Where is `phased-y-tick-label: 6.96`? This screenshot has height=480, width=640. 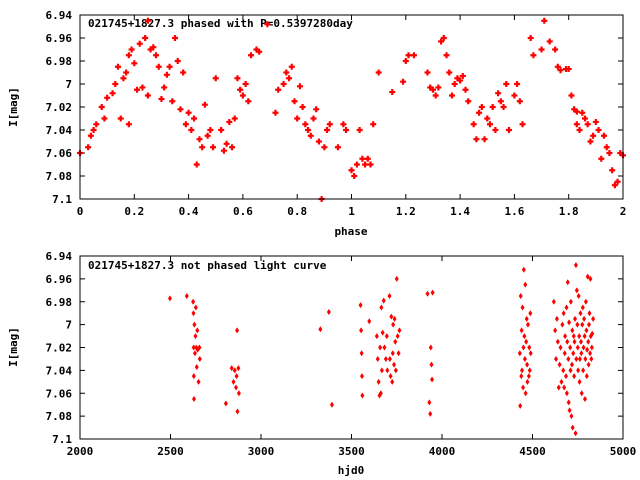
phased-y-tick-label: 6.96 is located at coordinates (59, 38).